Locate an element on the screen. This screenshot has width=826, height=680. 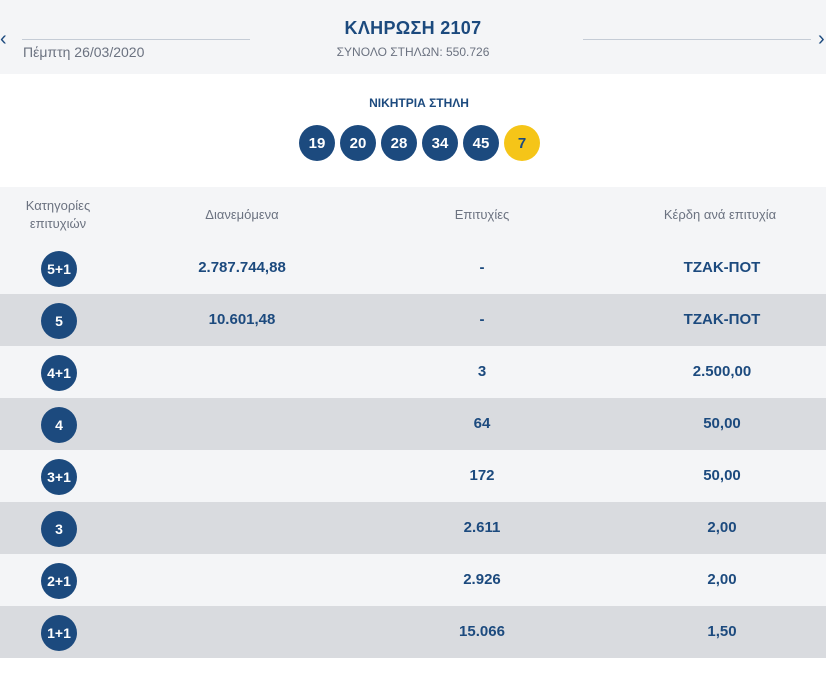
wins-cell: 15.066 is located at coordinates (482, 631).